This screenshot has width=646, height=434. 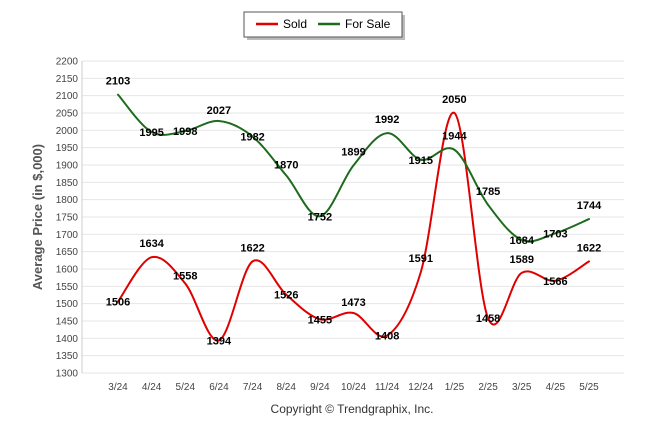 I want to click on data-label-for-sale: 1944, so click(x=454, y=137).